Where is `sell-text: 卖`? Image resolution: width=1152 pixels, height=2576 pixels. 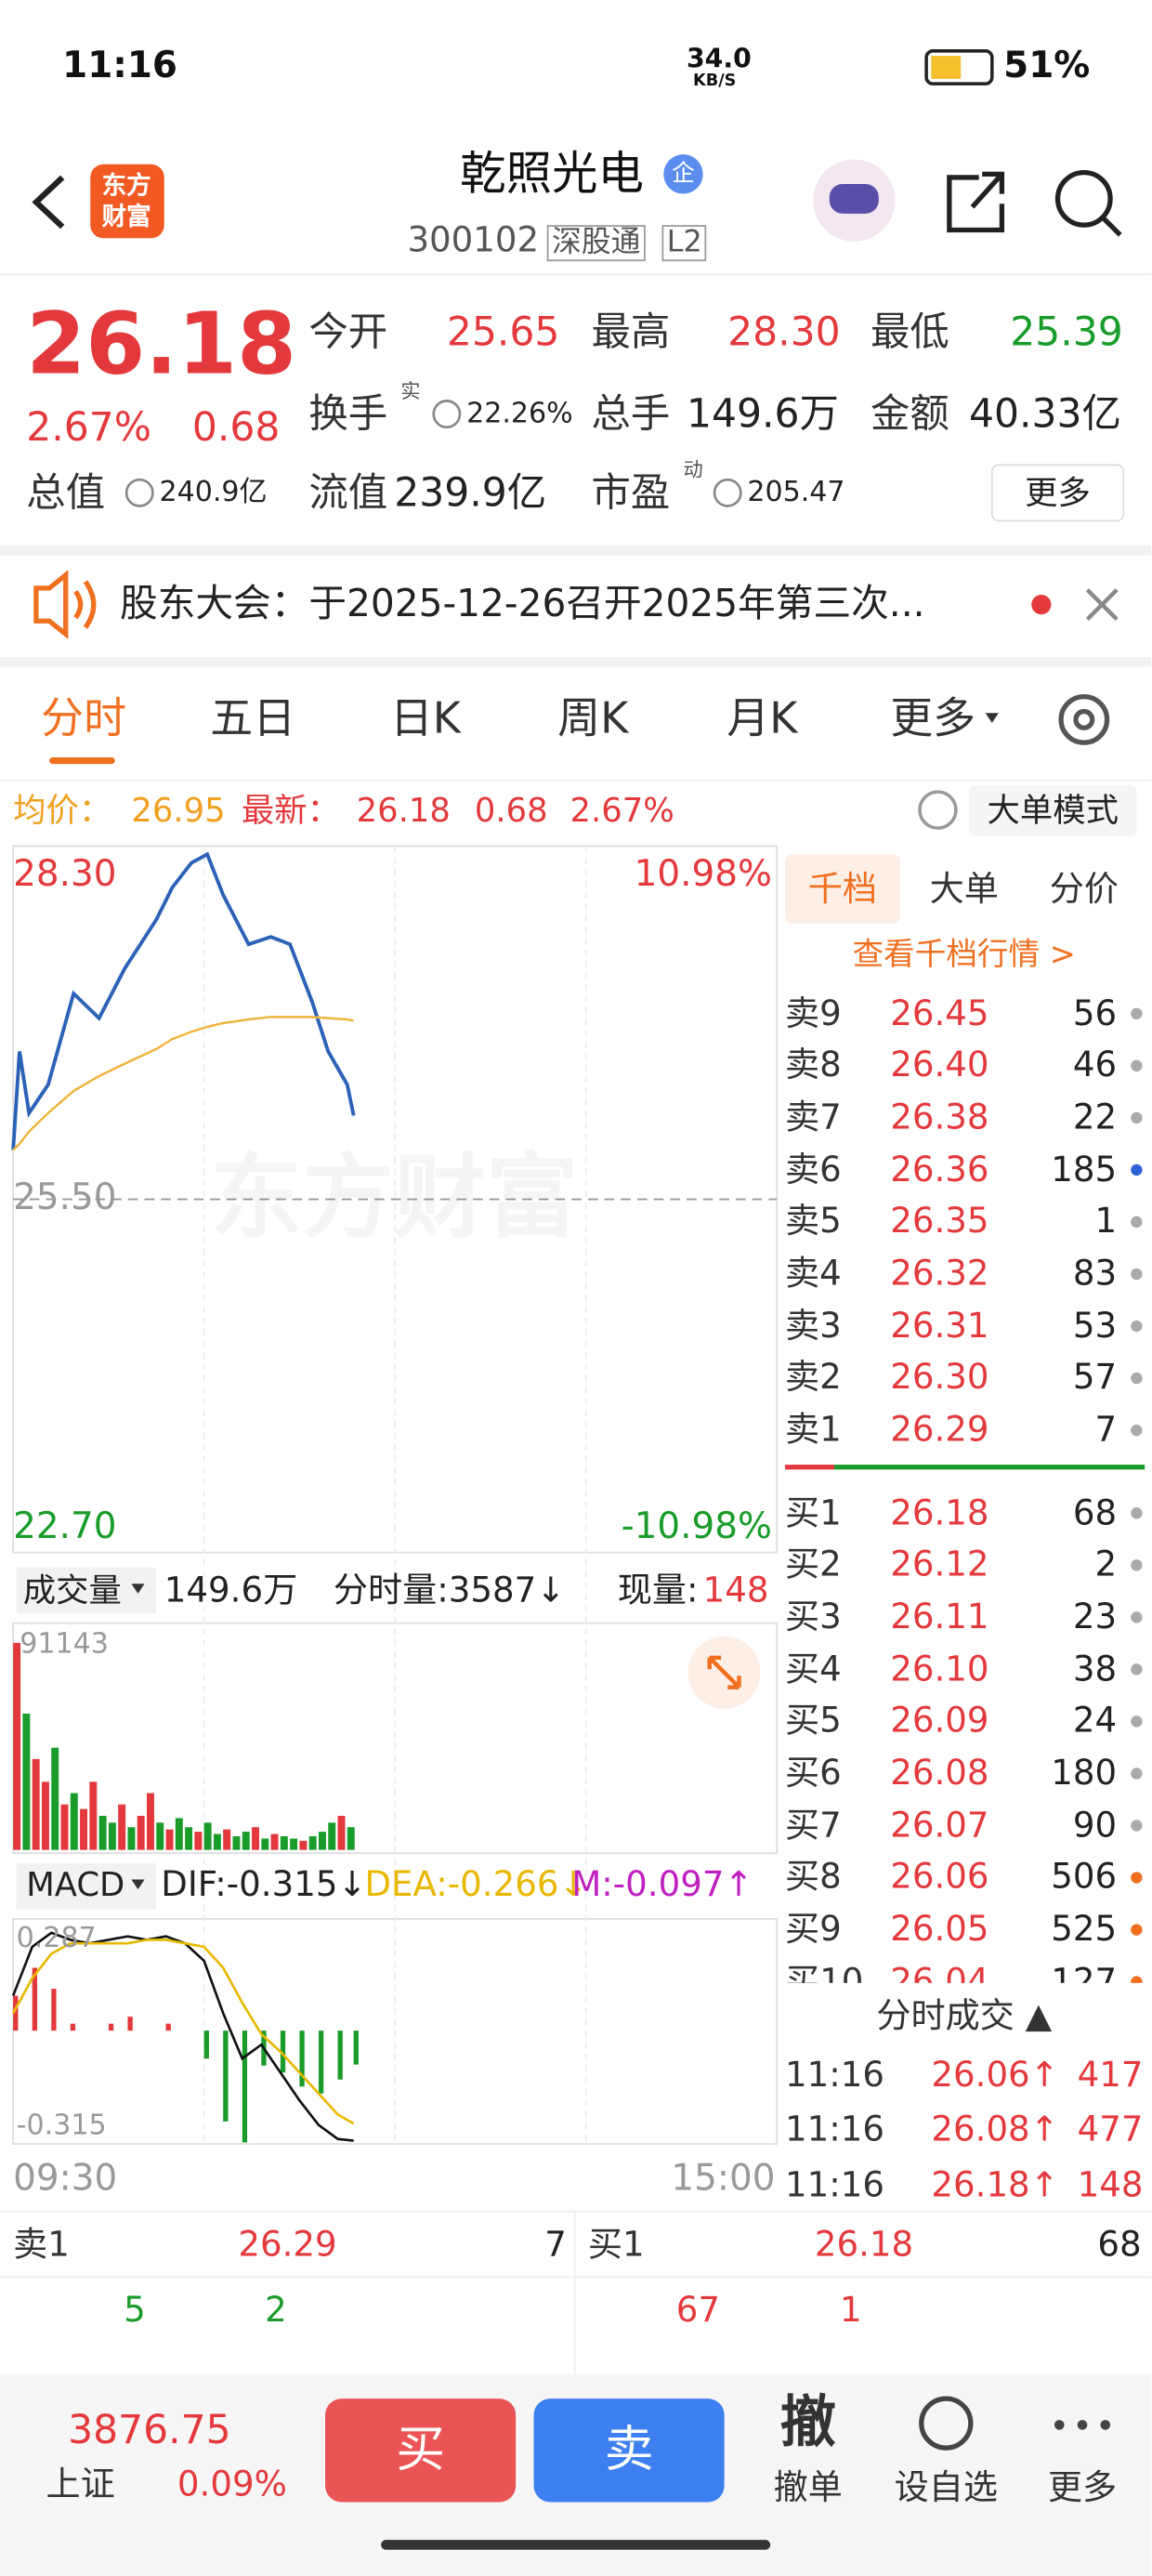 sell-text: 卖 is located at coordinates (629, 2450).